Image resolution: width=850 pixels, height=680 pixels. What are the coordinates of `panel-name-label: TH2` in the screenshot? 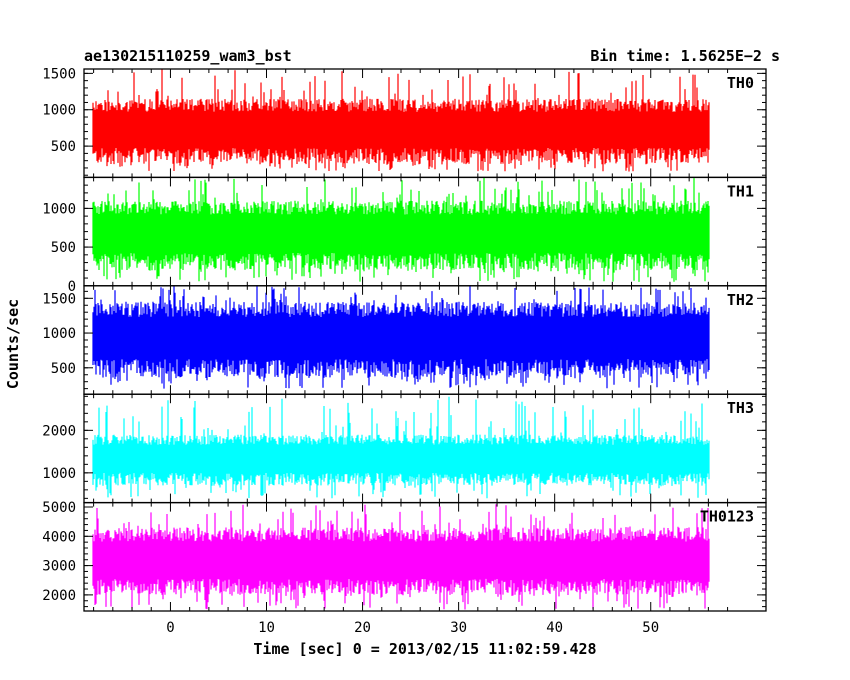 It's located at (740, 300).